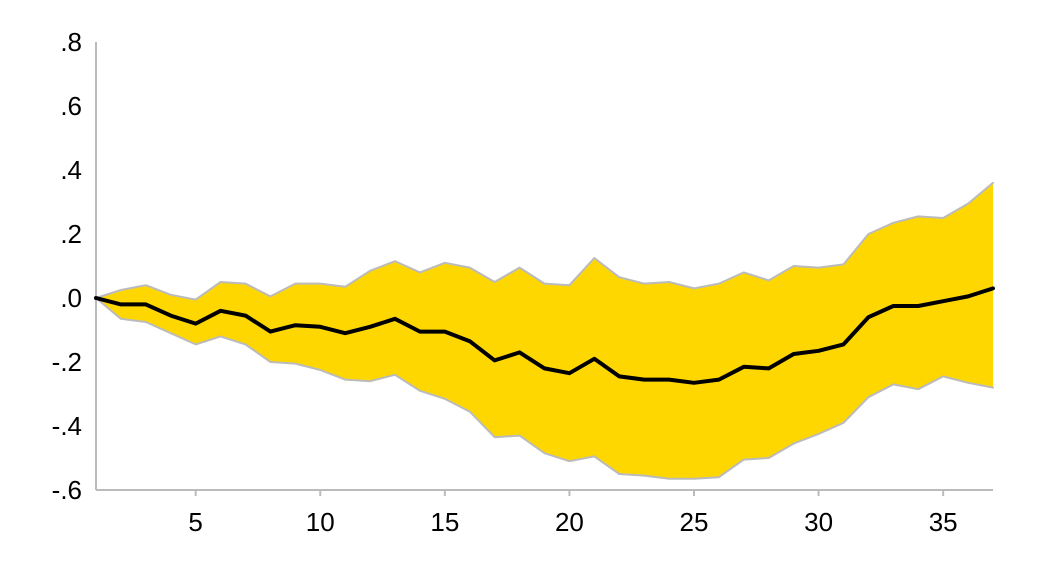  Describe the element at coordinates (818, 522) in the screenshot. I see `x-tick-label: 30` at that location.